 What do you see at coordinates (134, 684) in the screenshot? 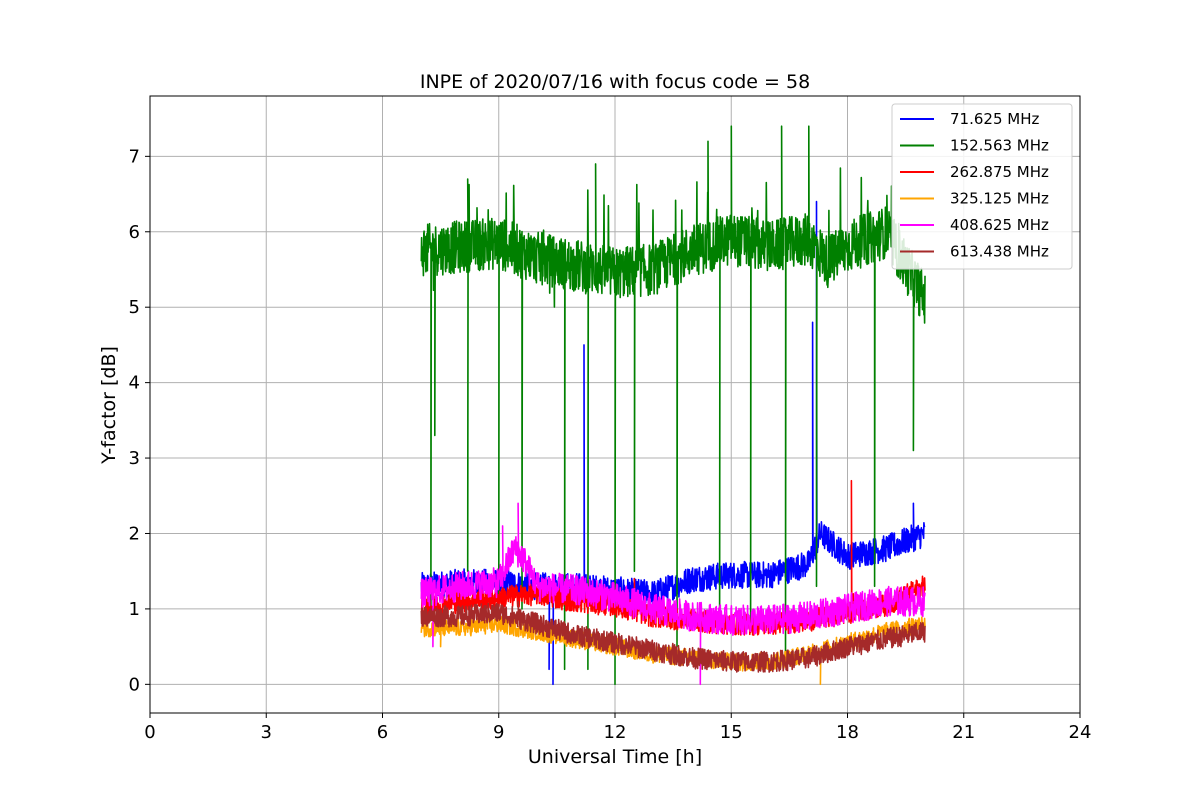
I see `y-tick-label: 0` at bounding box center [134, 684].